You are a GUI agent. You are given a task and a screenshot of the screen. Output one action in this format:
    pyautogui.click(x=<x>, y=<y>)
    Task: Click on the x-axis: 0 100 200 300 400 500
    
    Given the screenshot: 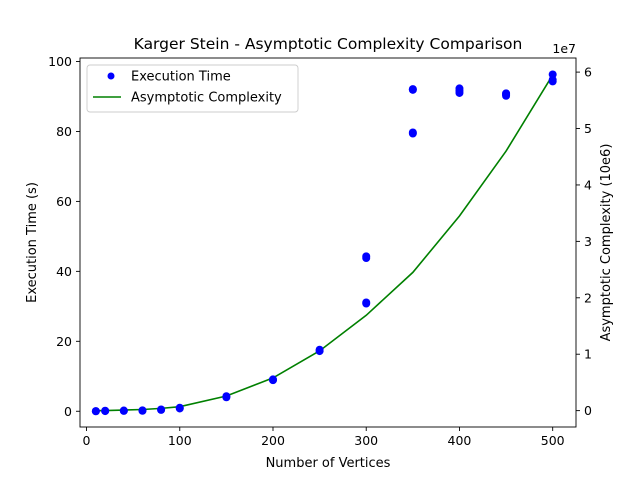 What is the action you would take?
    pyautogui.click(x=324, y=437)
    